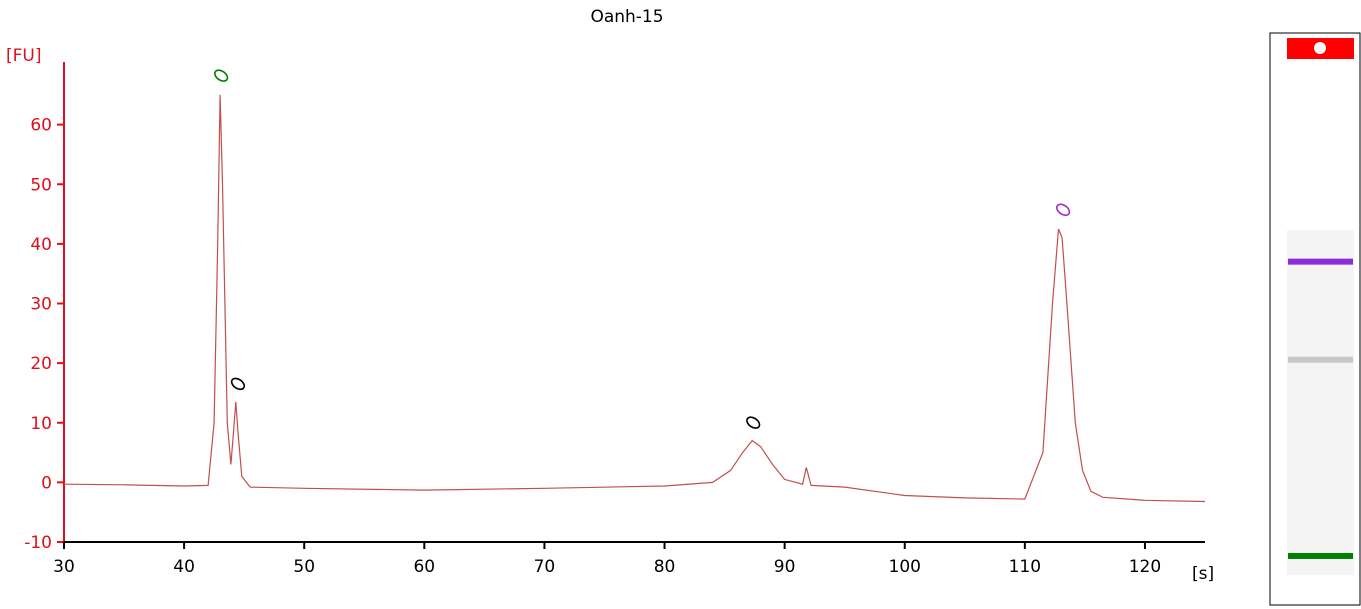 The width and height of the screenshot is (1361, 609). I want to click on gel-lane, so click(1315, 319).